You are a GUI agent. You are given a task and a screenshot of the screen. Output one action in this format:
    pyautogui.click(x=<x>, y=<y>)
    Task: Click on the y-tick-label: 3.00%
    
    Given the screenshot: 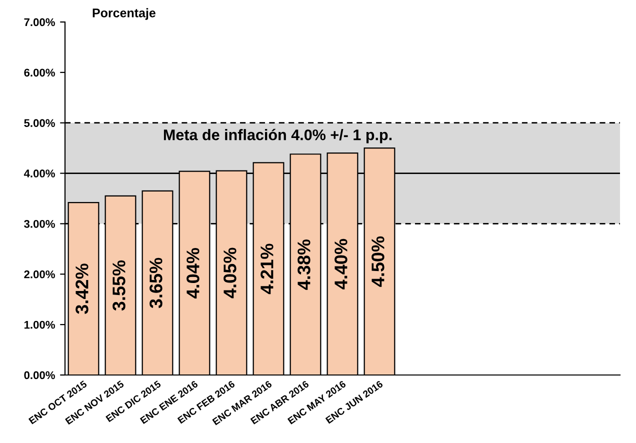 What is the action you would take?
    pyautogui.click(x=39, y=224)
    